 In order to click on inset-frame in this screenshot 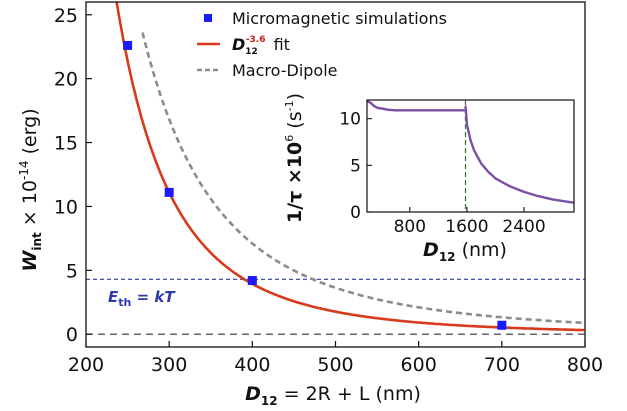, I will do `click(470, 156)`.